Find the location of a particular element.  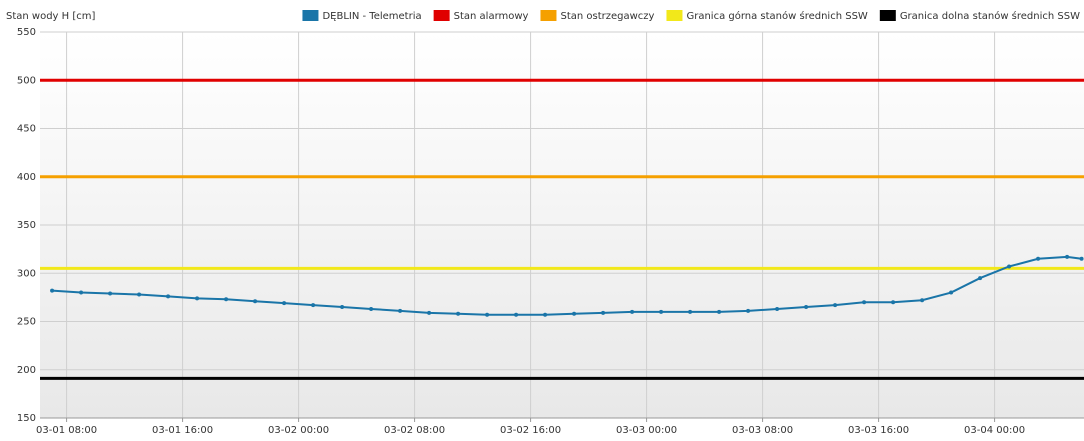

x-tick-label: 03-03 00:00 is located at coordinates (646, 430).